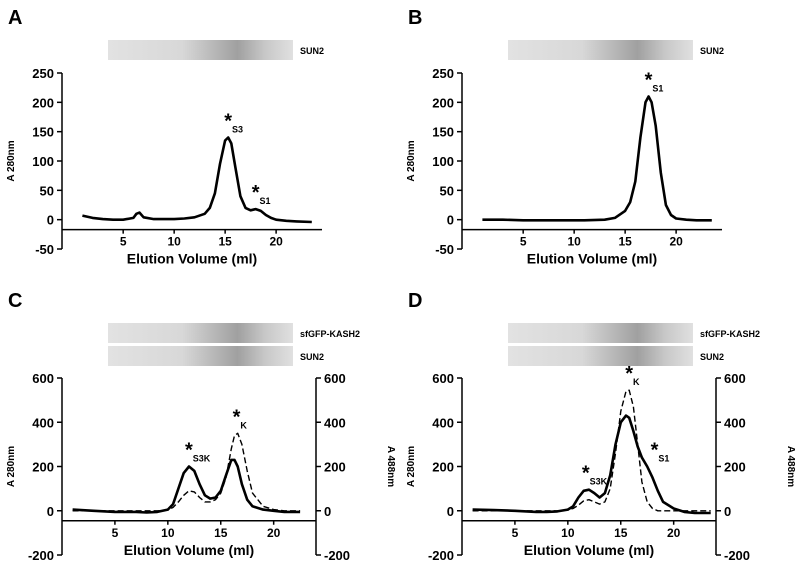 The height and width of the screenshot is (566, 800). I want to click on panel-label: B, so click(415, 18).